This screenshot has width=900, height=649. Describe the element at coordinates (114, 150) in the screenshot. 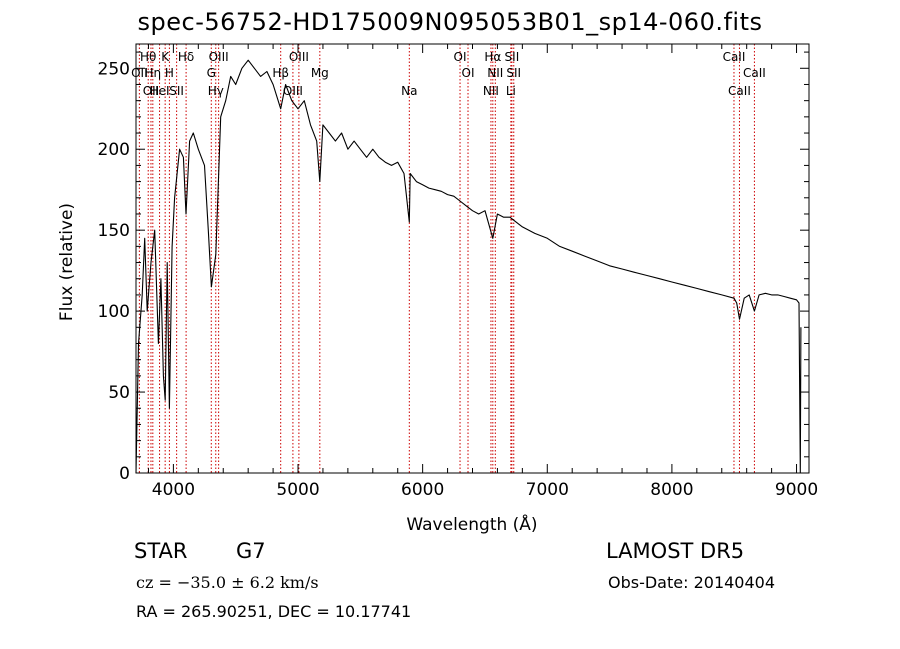

I see `y-tick-label: 200` at that location.